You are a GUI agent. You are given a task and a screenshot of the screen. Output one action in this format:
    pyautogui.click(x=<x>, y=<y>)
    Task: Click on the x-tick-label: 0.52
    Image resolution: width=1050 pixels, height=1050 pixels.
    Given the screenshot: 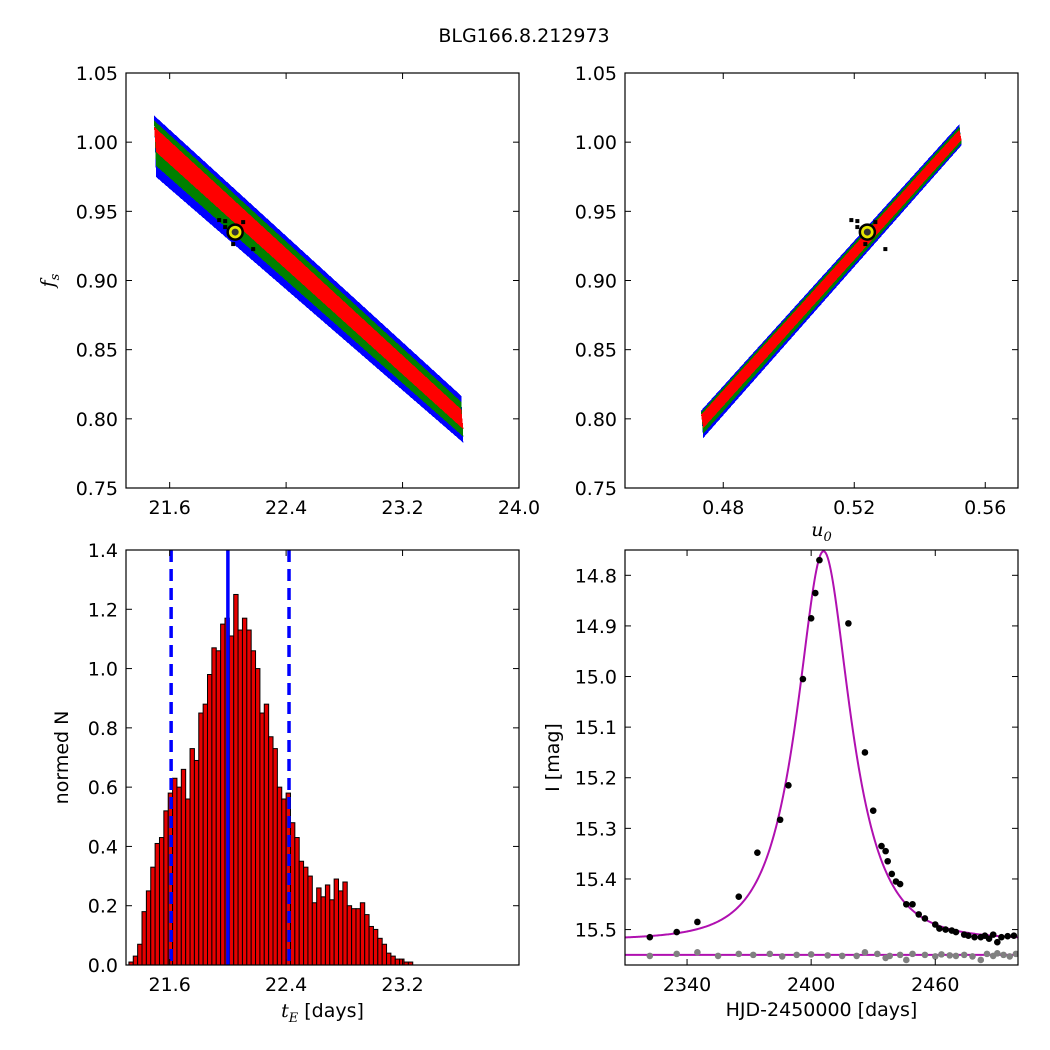 What is the action you would take?
    pyautogui.click(x=854, y=508)
    